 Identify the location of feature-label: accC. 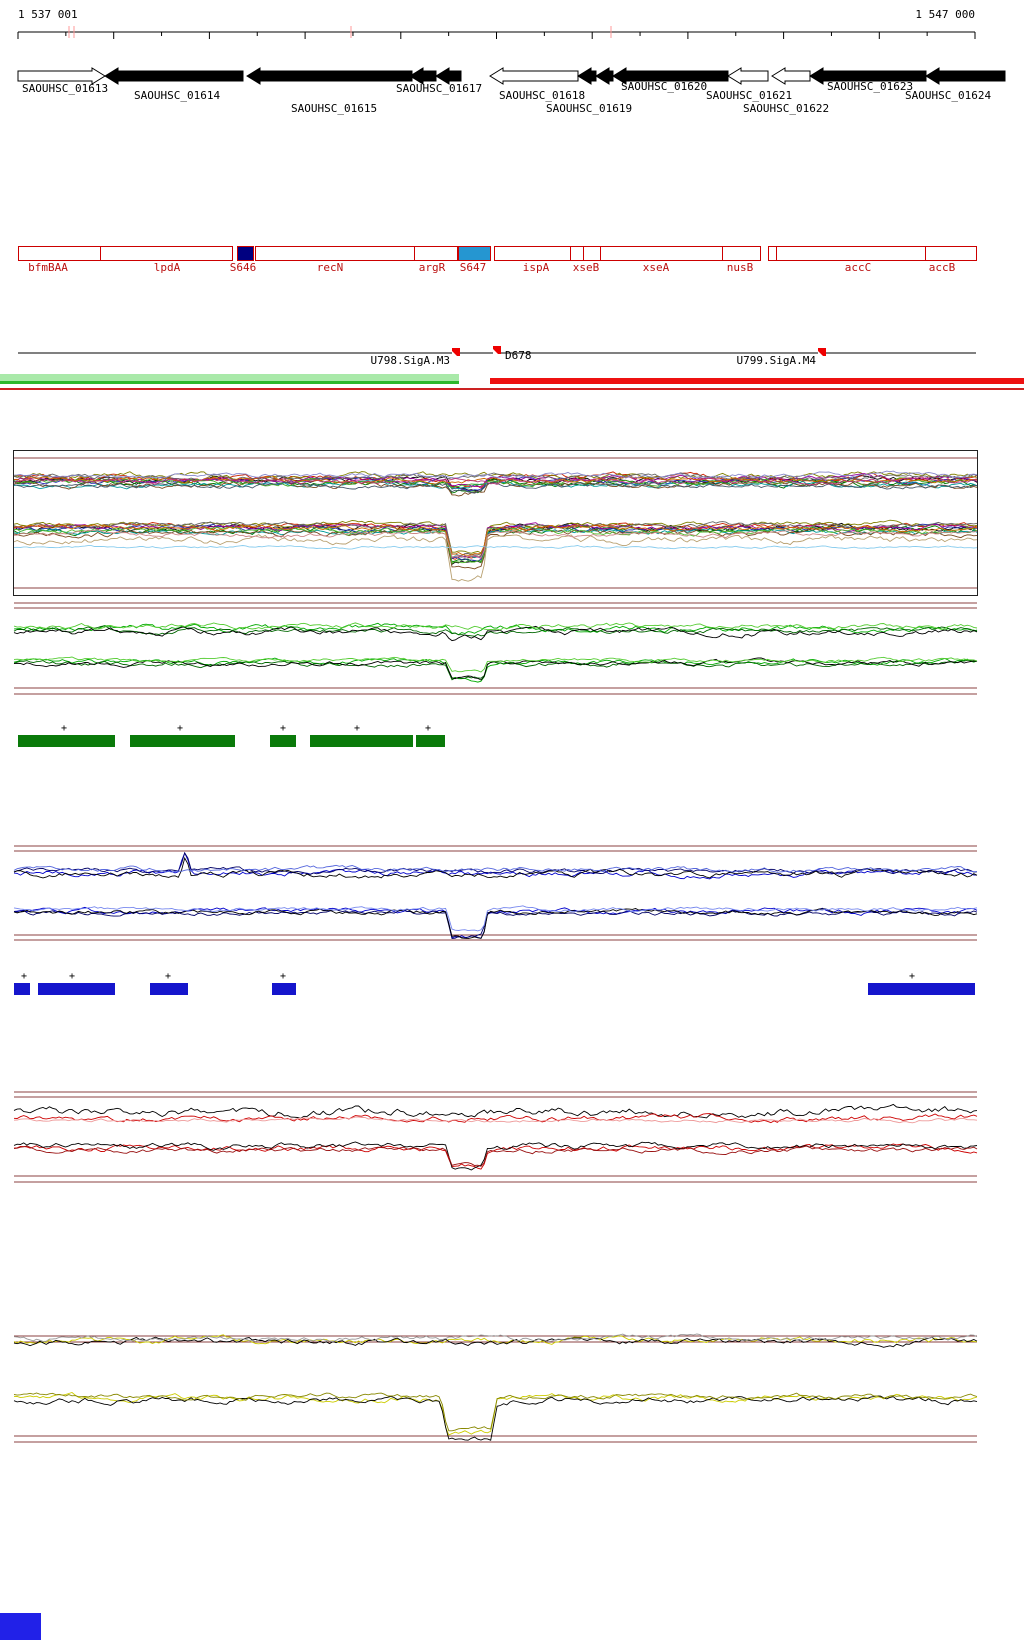
(858, 267).